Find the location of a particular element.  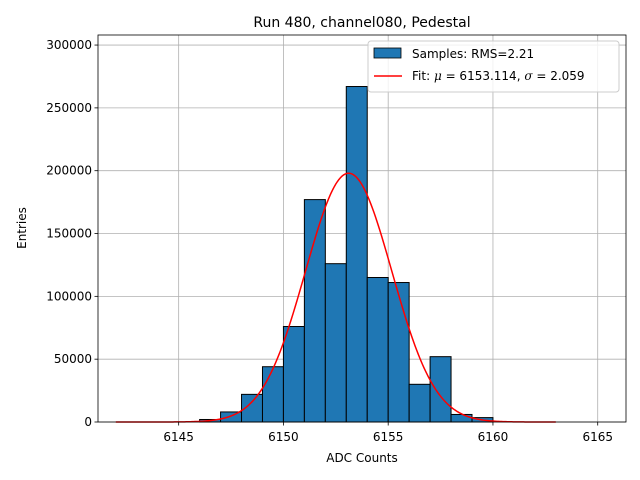

y-tick-label: 250000 is located at coordinates (69, 108).